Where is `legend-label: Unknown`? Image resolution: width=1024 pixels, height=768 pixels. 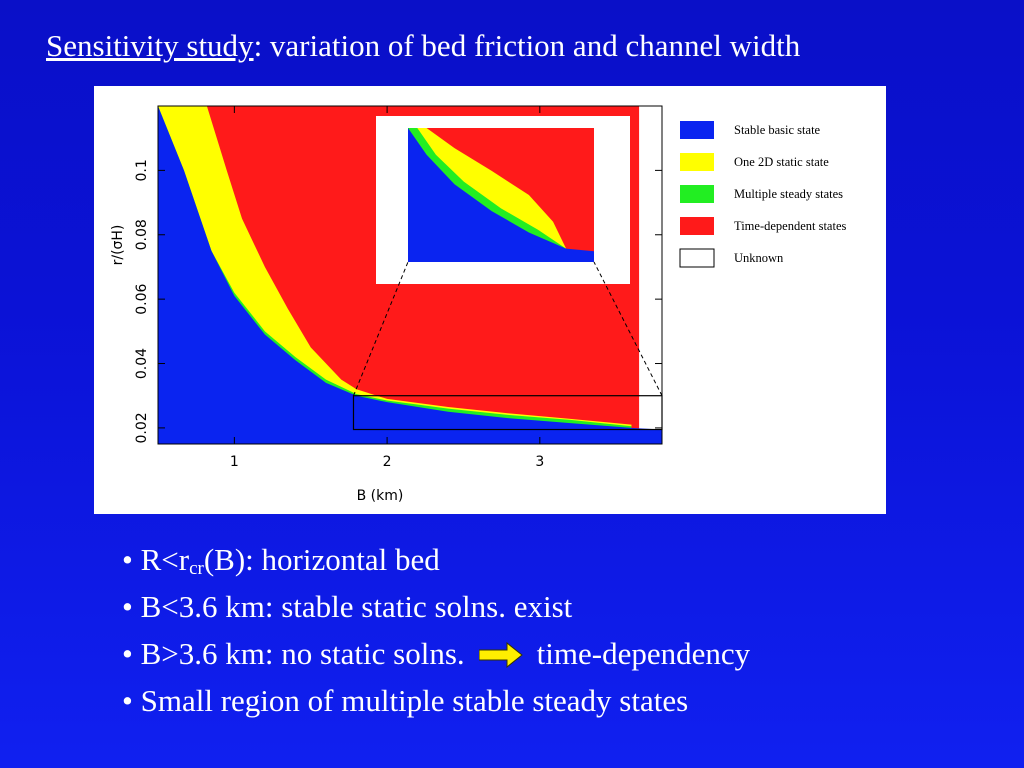
legend-label: Unknown is located at coordinates (759, 258).